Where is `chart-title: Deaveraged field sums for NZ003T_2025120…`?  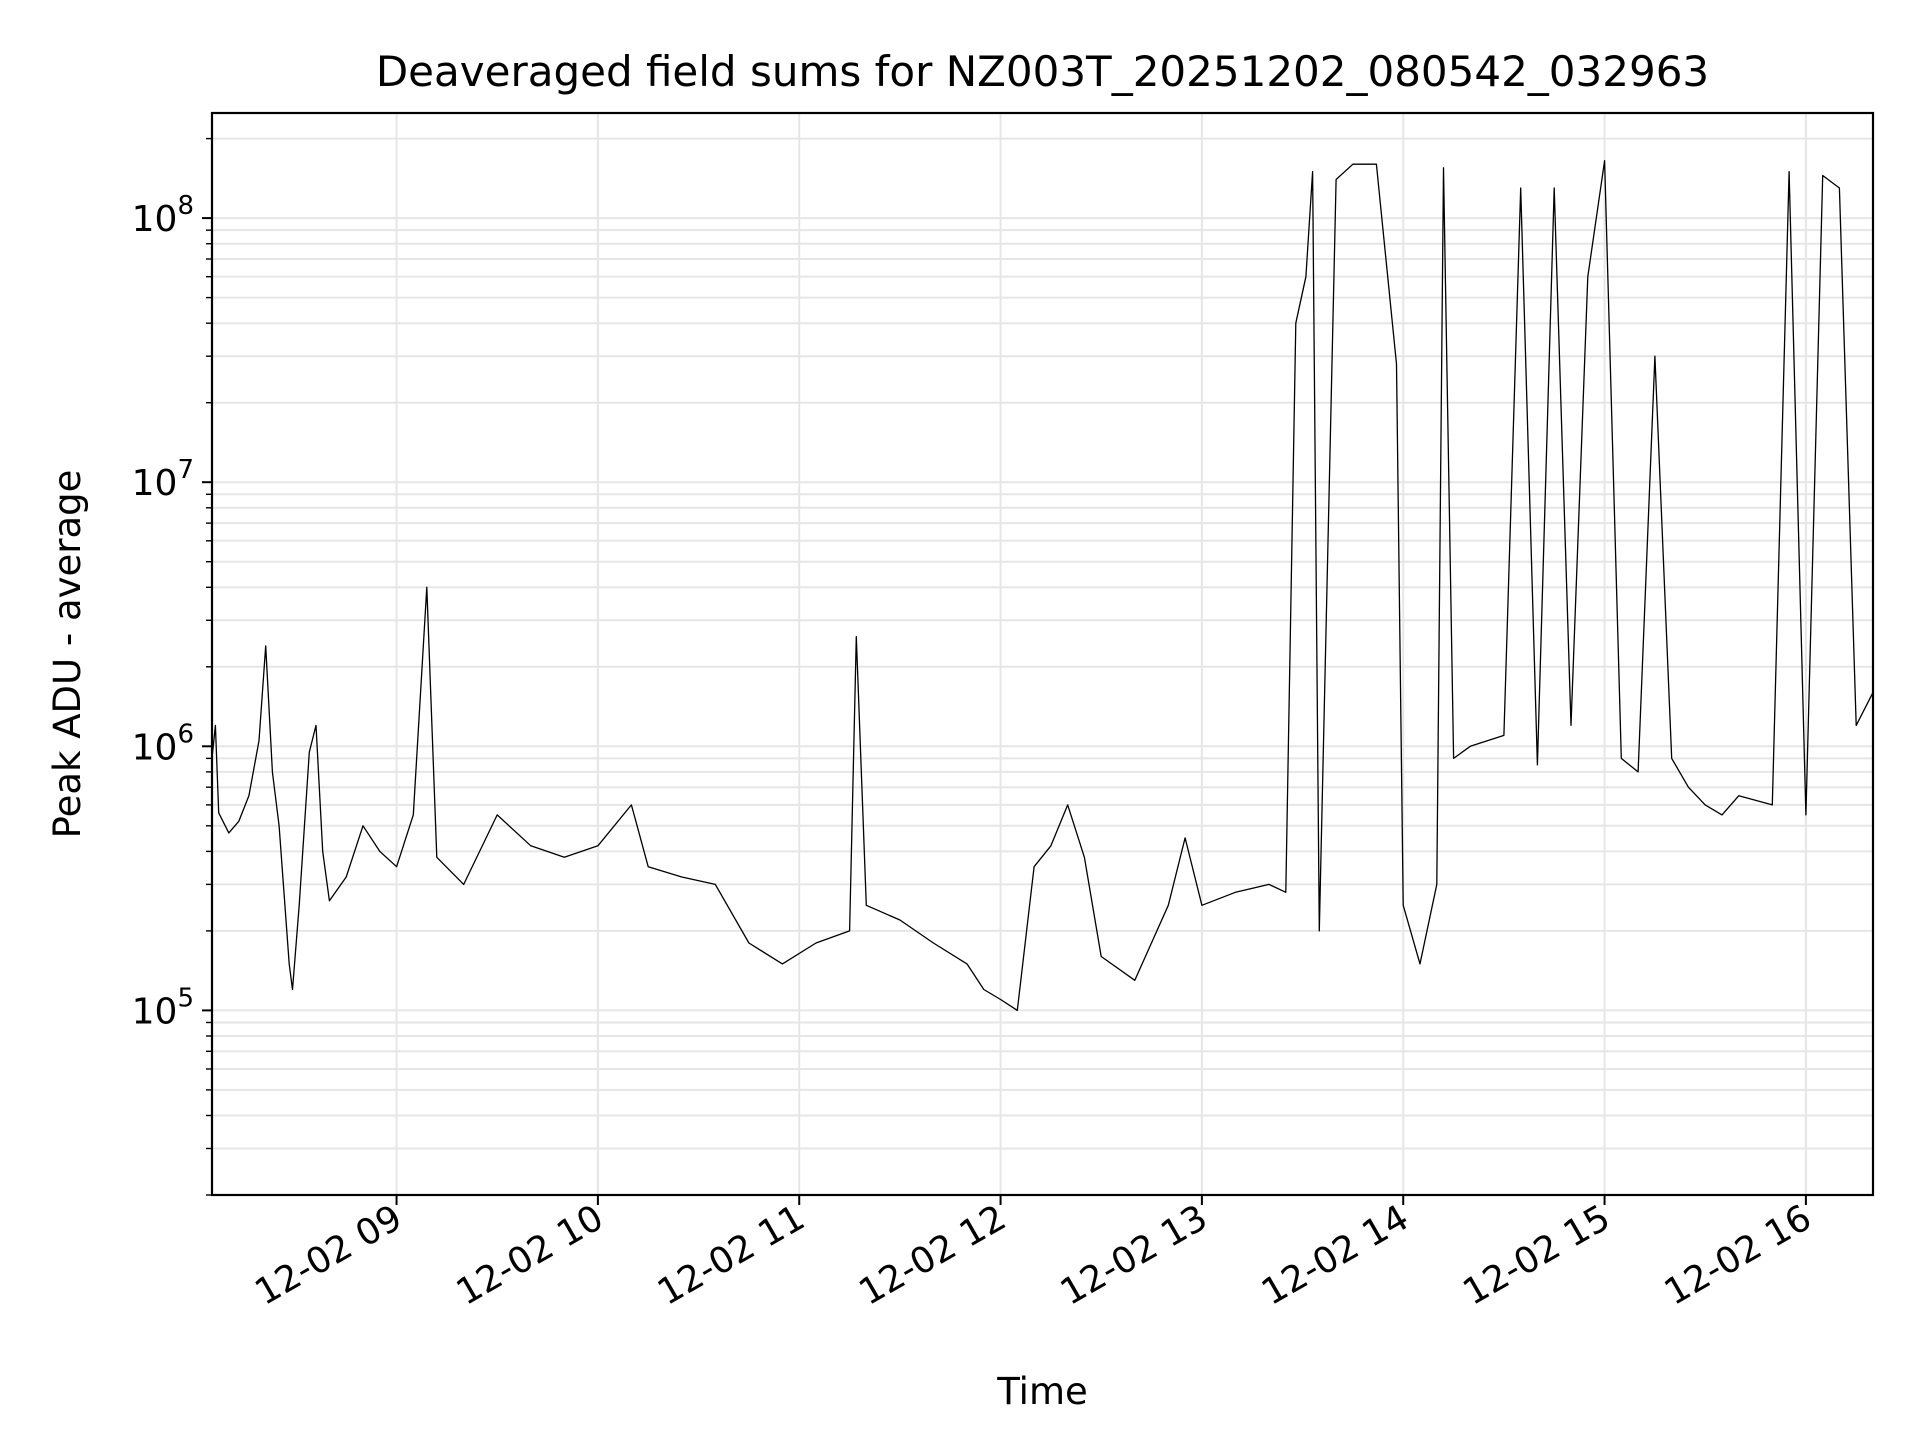 chart-title: Deaveraged field sums for NZ003T_2025120… is located at coordinates (1042, 71).